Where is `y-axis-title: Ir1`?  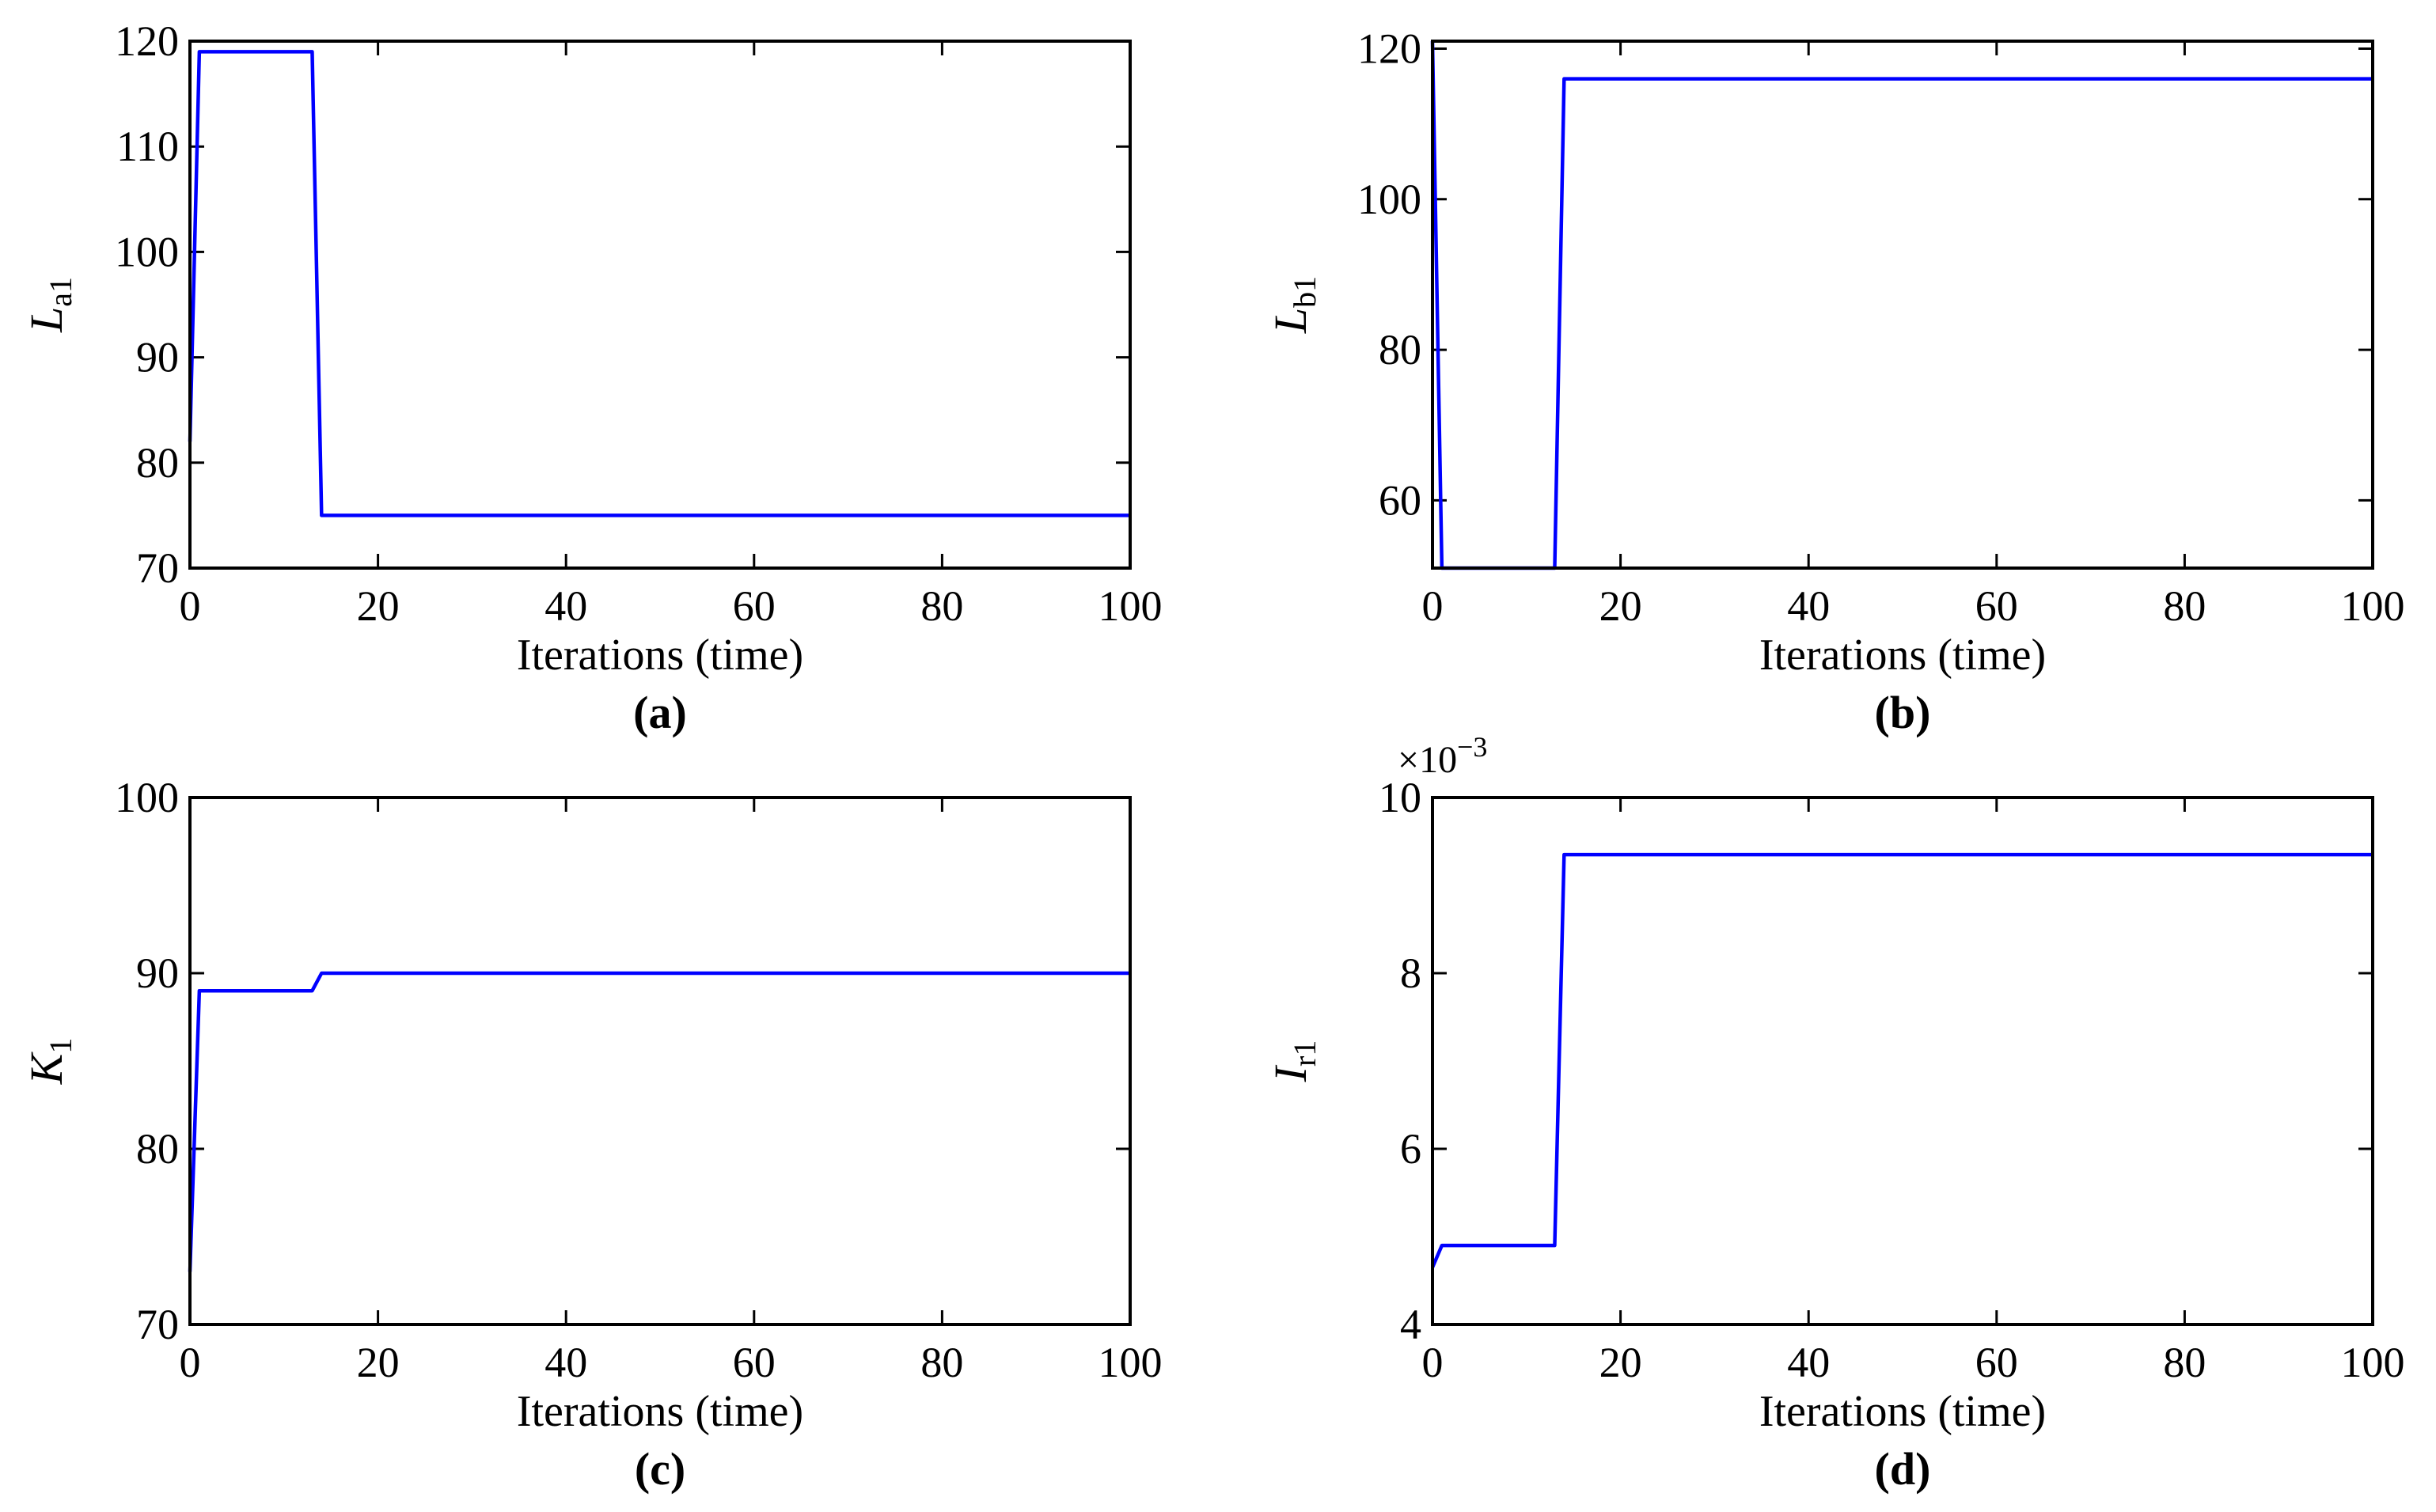
y-axis-title: Ir1 is located at coordinates (1293, 1061).